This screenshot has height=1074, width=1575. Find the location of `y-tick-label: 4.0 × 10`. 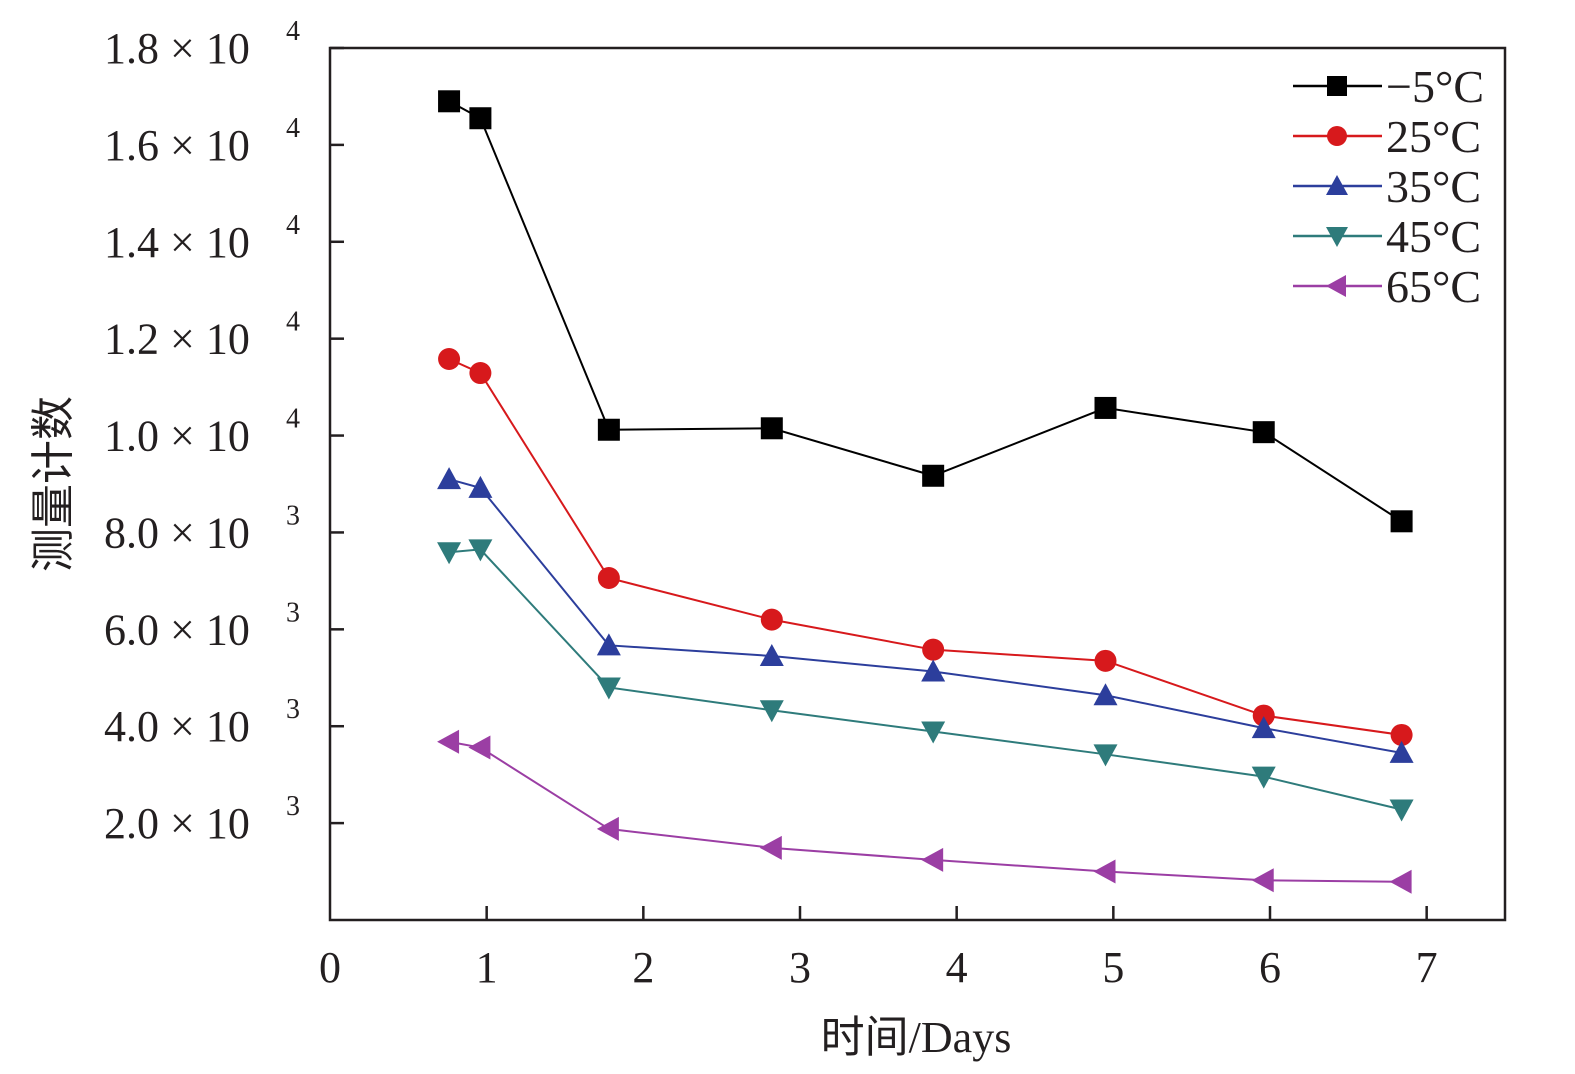

y-tick-label: 4.0 × 10 is located at coordinates (177, 726).